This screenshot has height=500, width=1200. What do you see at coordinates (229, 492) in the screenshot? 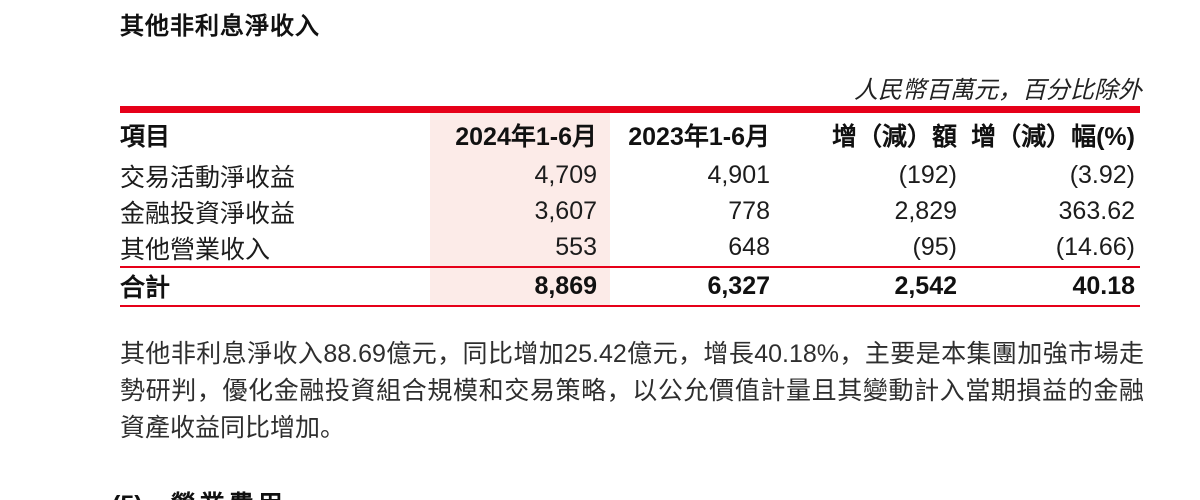
I see `next-section-title: 營業費用` at bounding box center [229, 492].